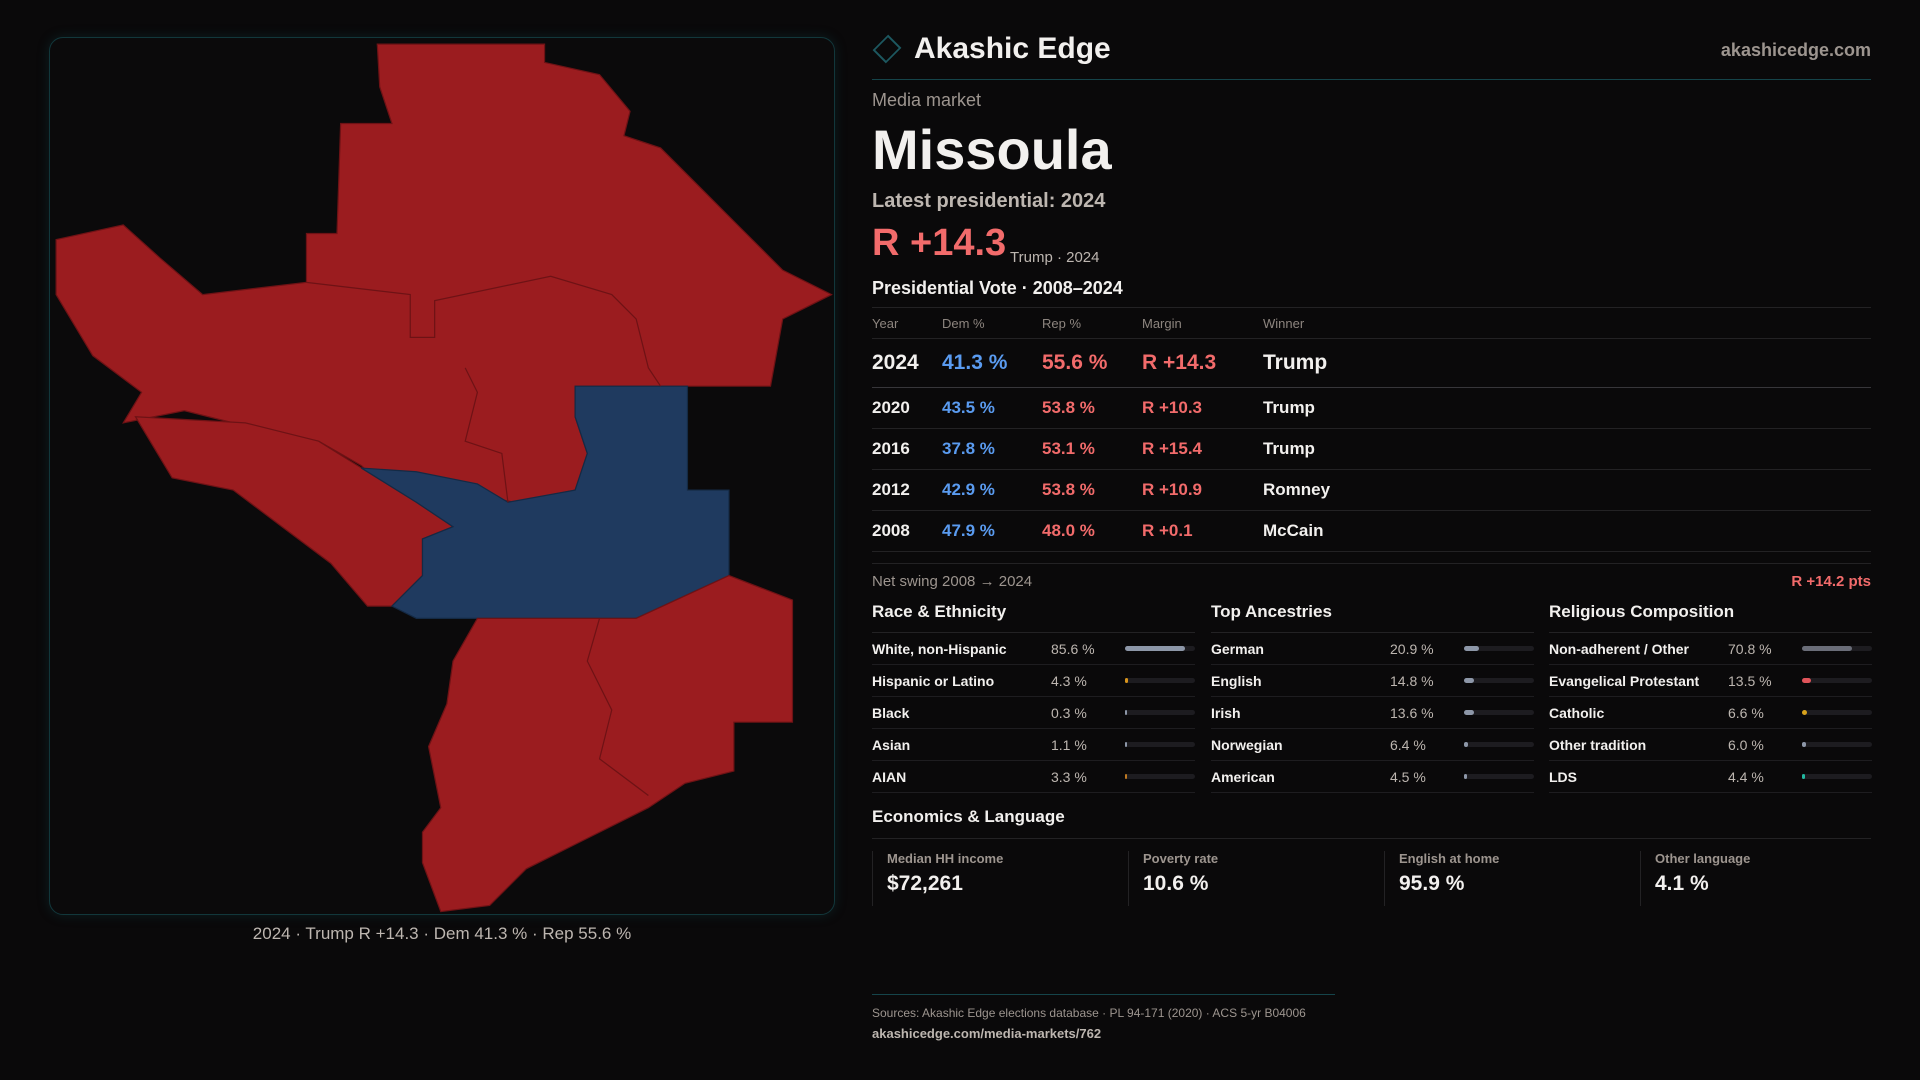  Describe the element at coordinates (927, 100) in the screenshot. I see `kicker: Media market` at that location.